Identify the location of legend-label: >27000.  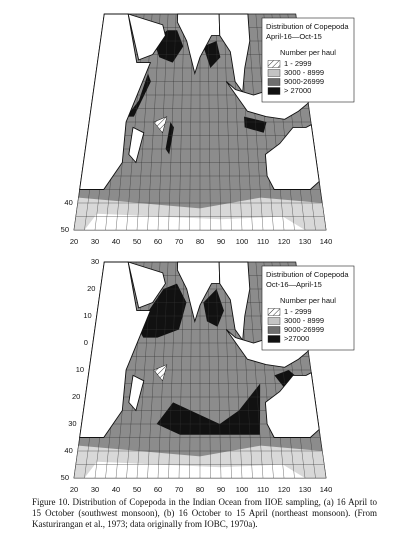
(296, 338).